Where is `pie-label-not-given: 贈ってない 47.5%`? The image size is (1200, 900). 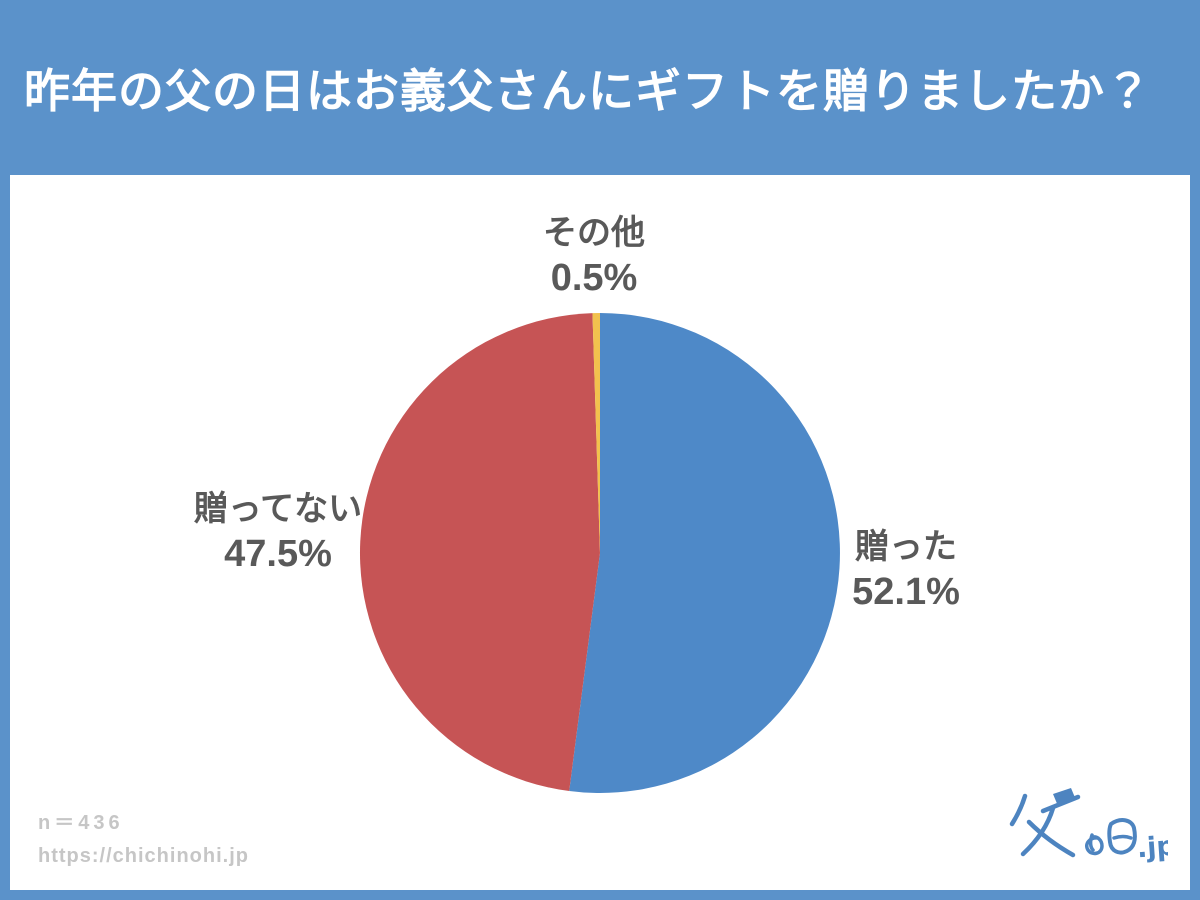
pie-label-not-given: 贈ってない 47.5% is located at coordinates (278, 533).